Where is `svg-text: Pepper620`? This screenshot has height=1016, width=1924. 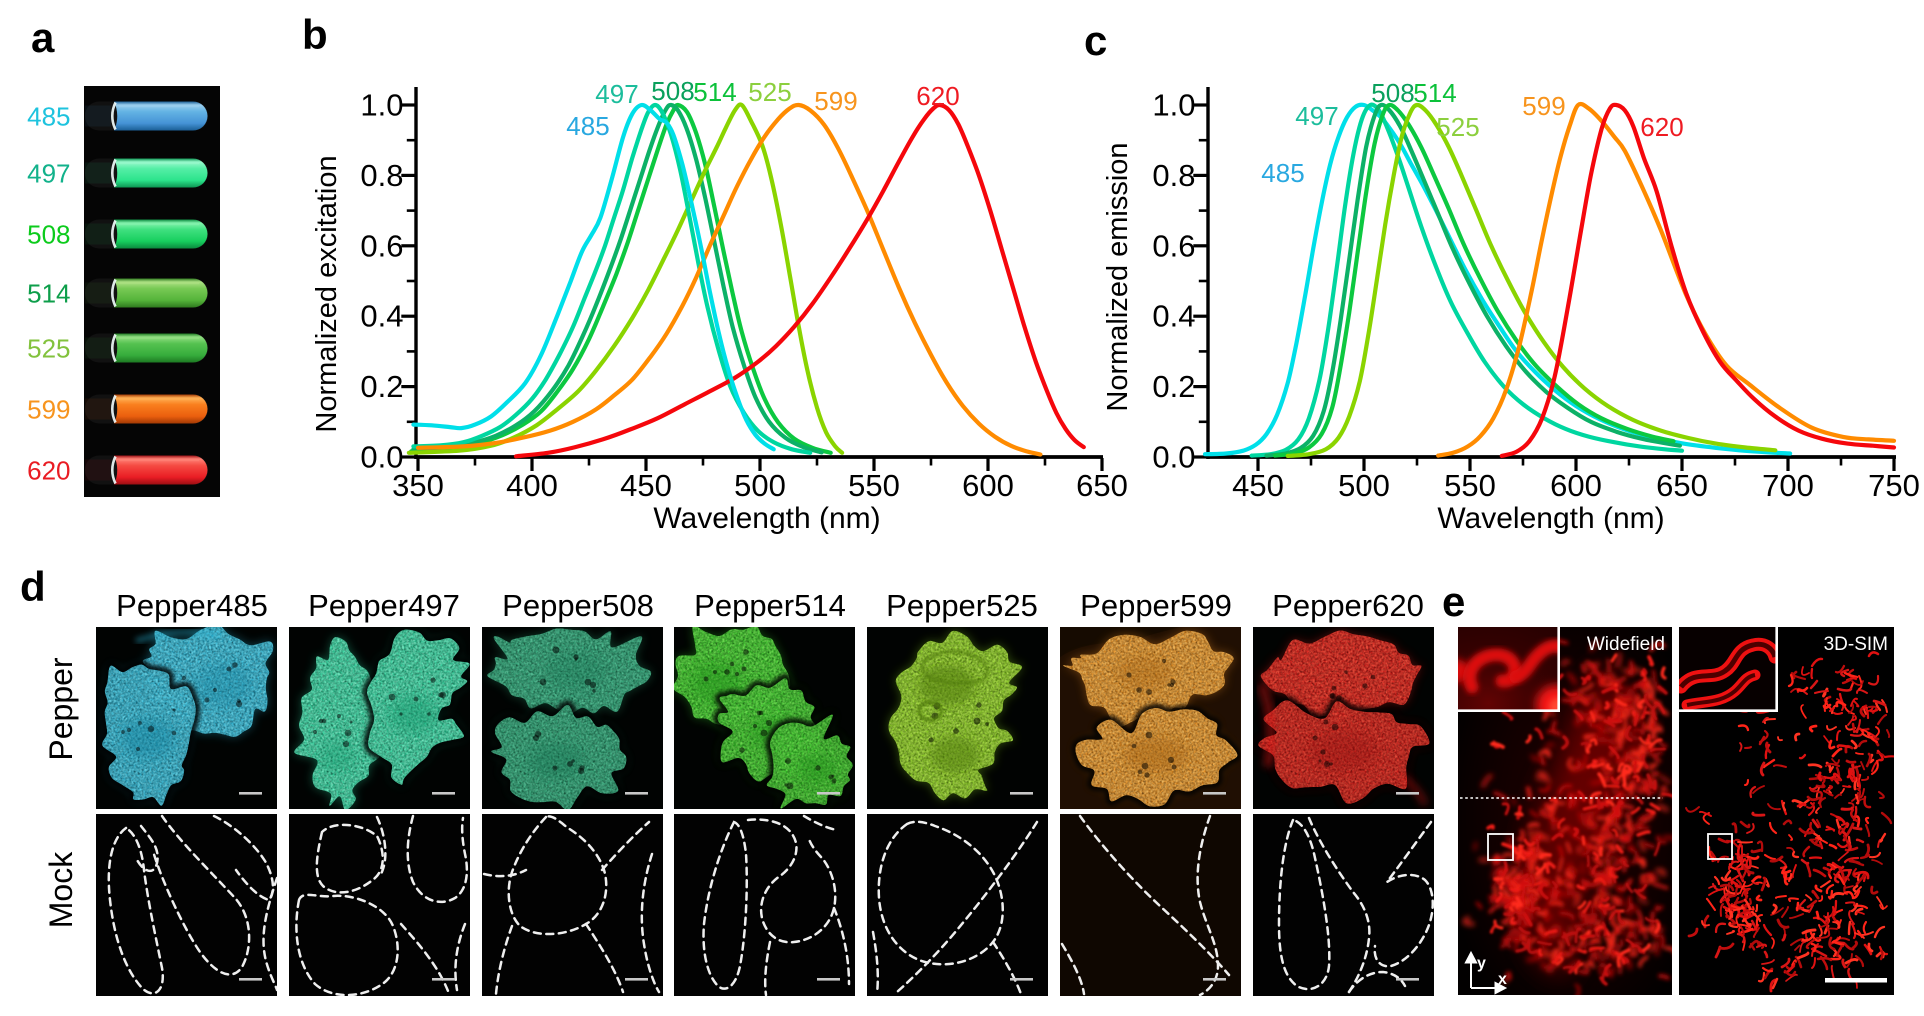
svg-text: Pepper620 is located at coordinates (1348, 605).